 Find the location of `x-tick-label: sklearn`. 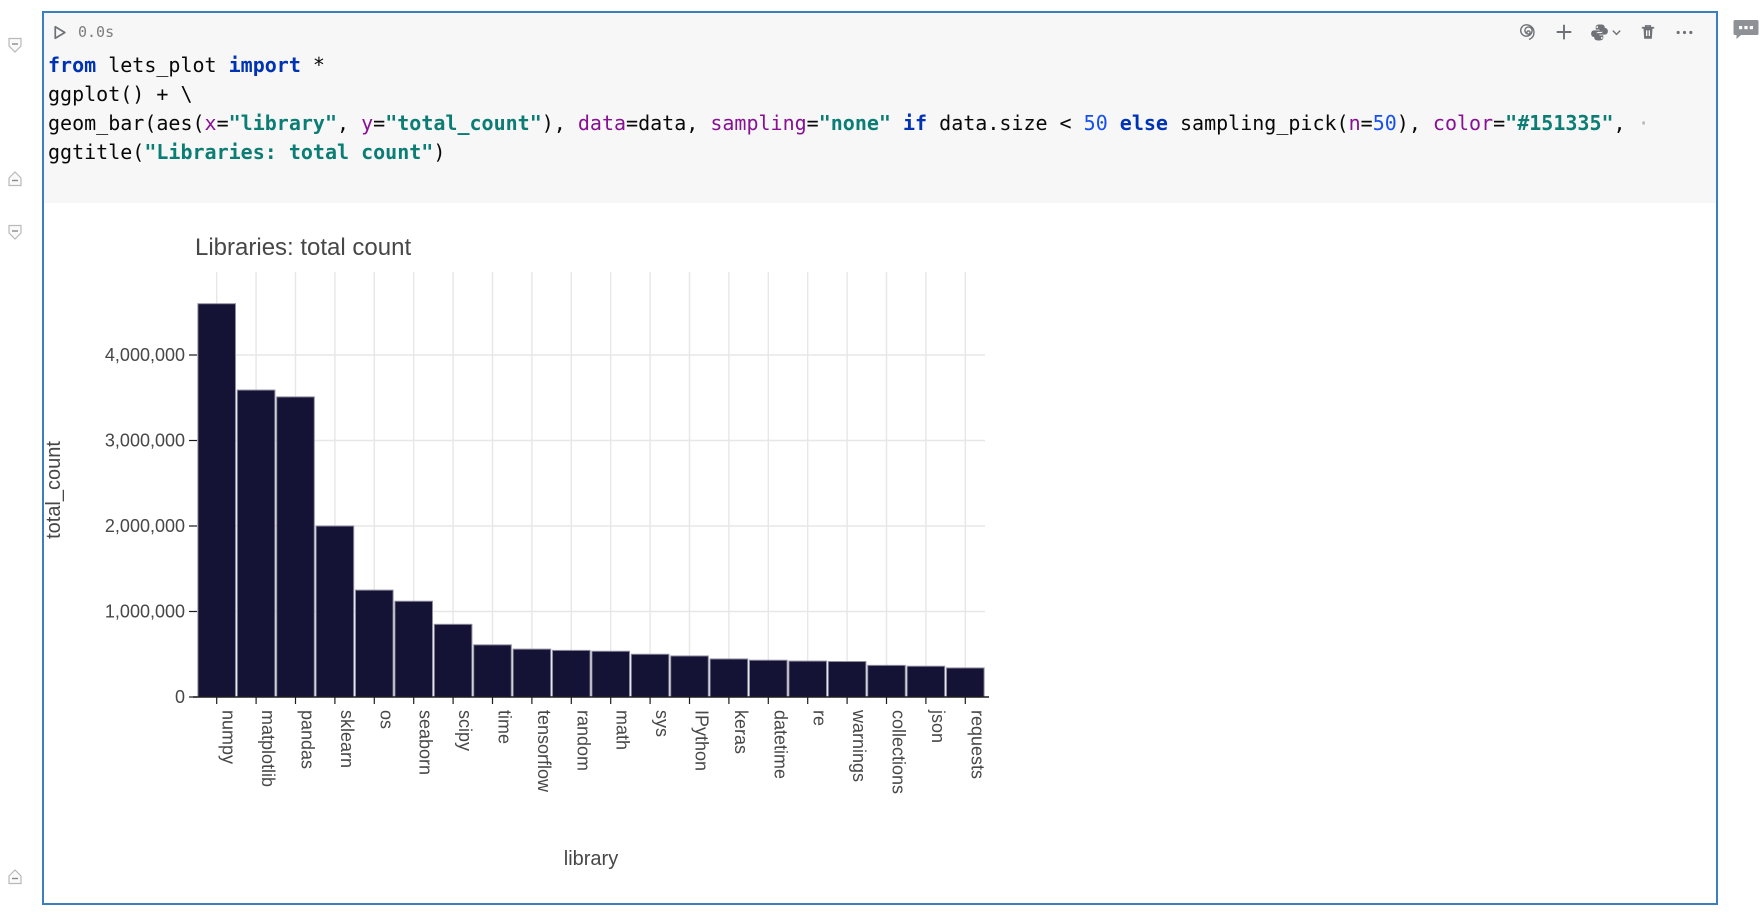

x-tick-label: sklearn is located at coordinates (347, 739).